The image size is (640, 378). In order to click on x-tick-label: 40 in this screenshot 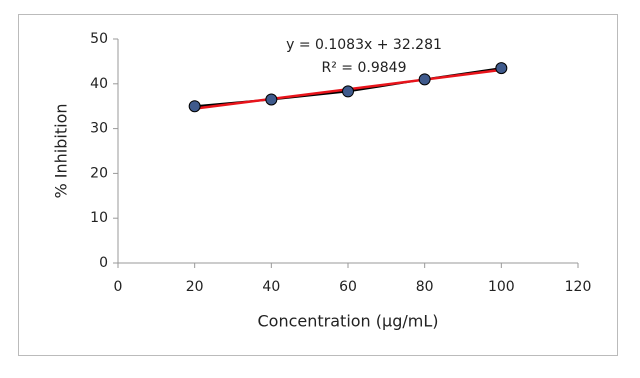, I will do `click(271, 287)`.